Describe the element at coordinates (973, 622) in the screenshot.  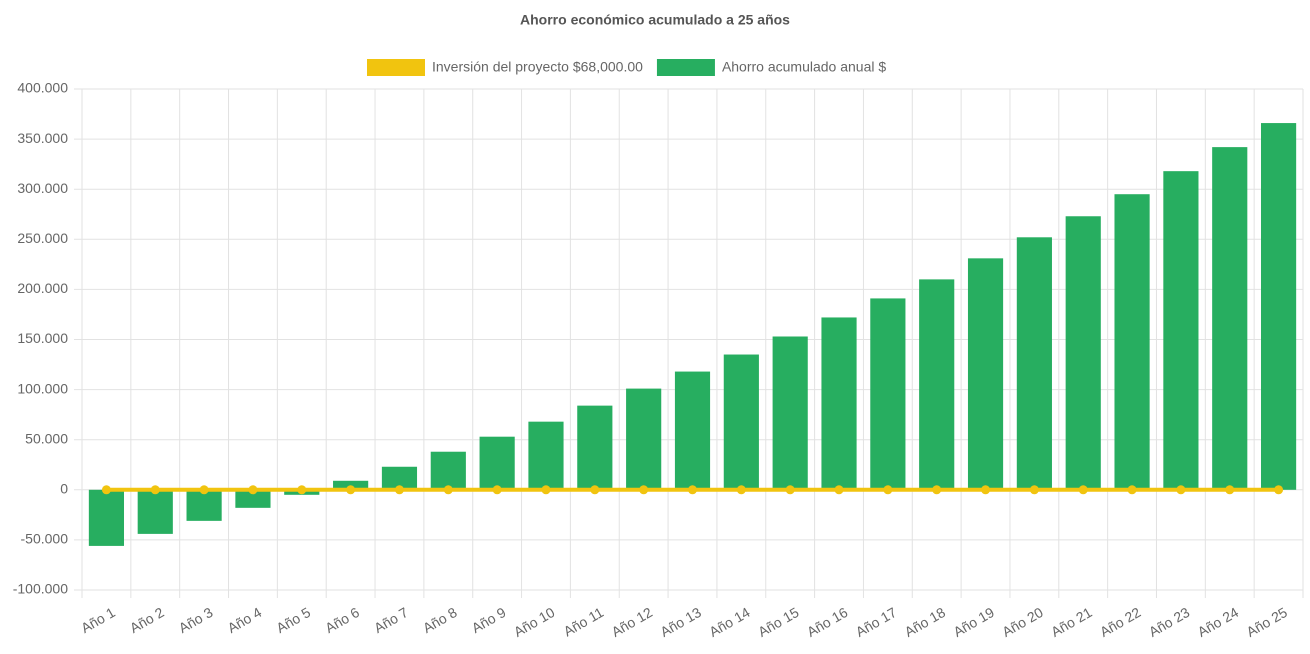
I see `x-tick-label: Año 19` at that location.